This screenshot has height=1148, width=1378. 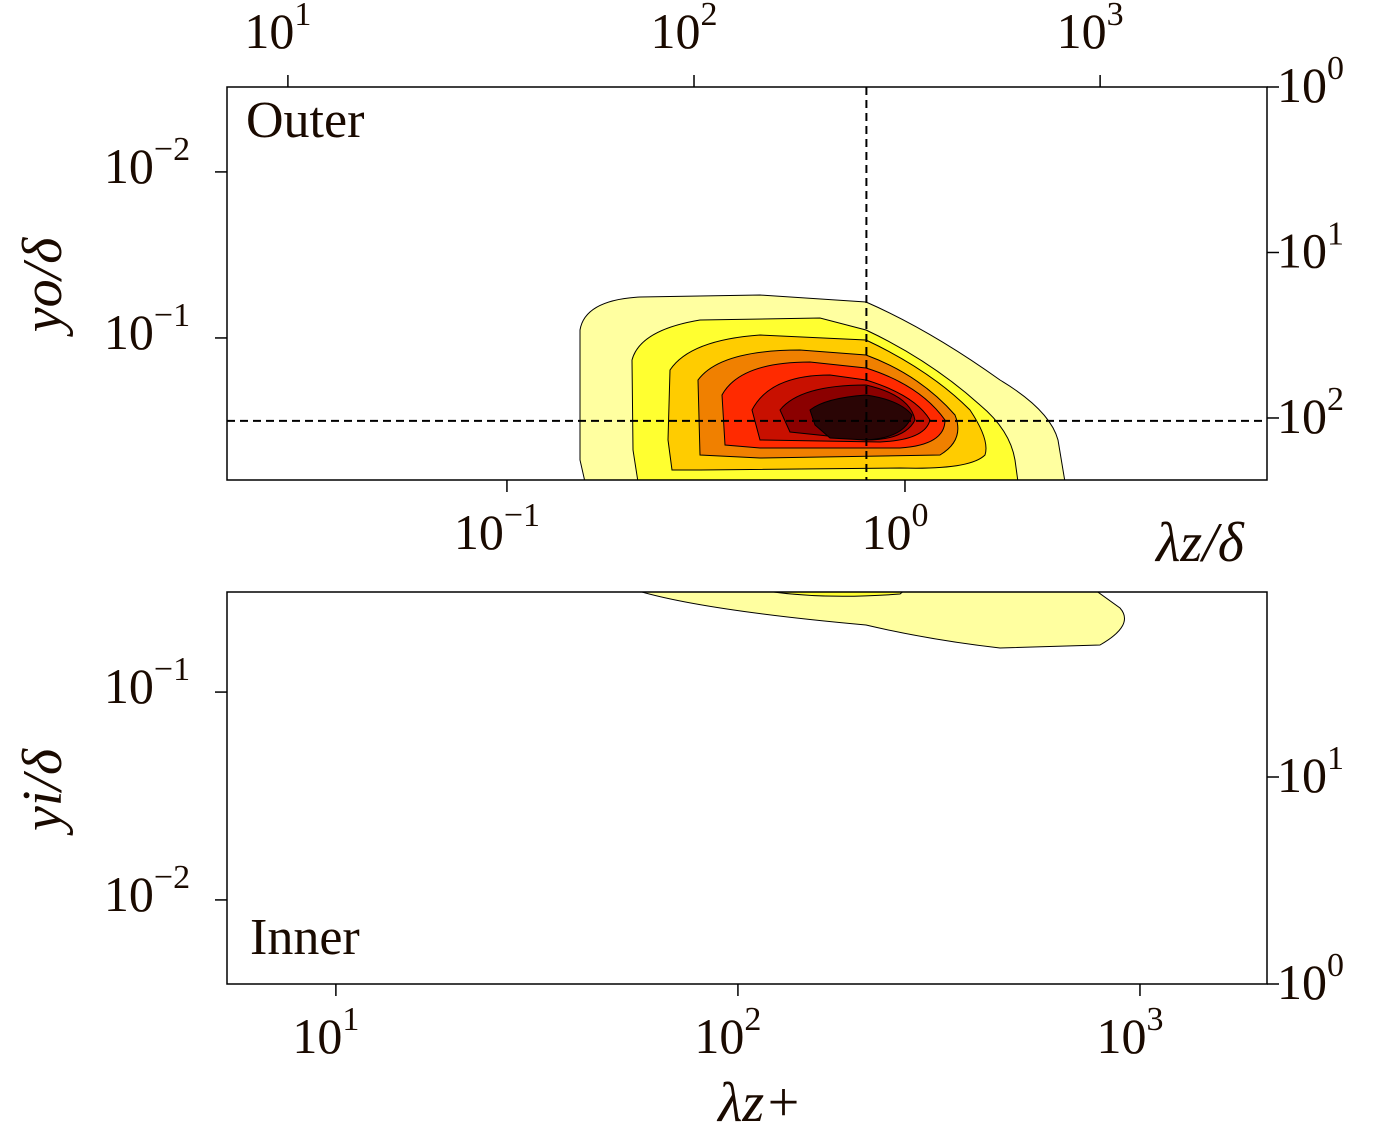 What do you see at coordinates (822, 387) in the screenshot?
I see `outer-contours` at bounding box center [822, 387].